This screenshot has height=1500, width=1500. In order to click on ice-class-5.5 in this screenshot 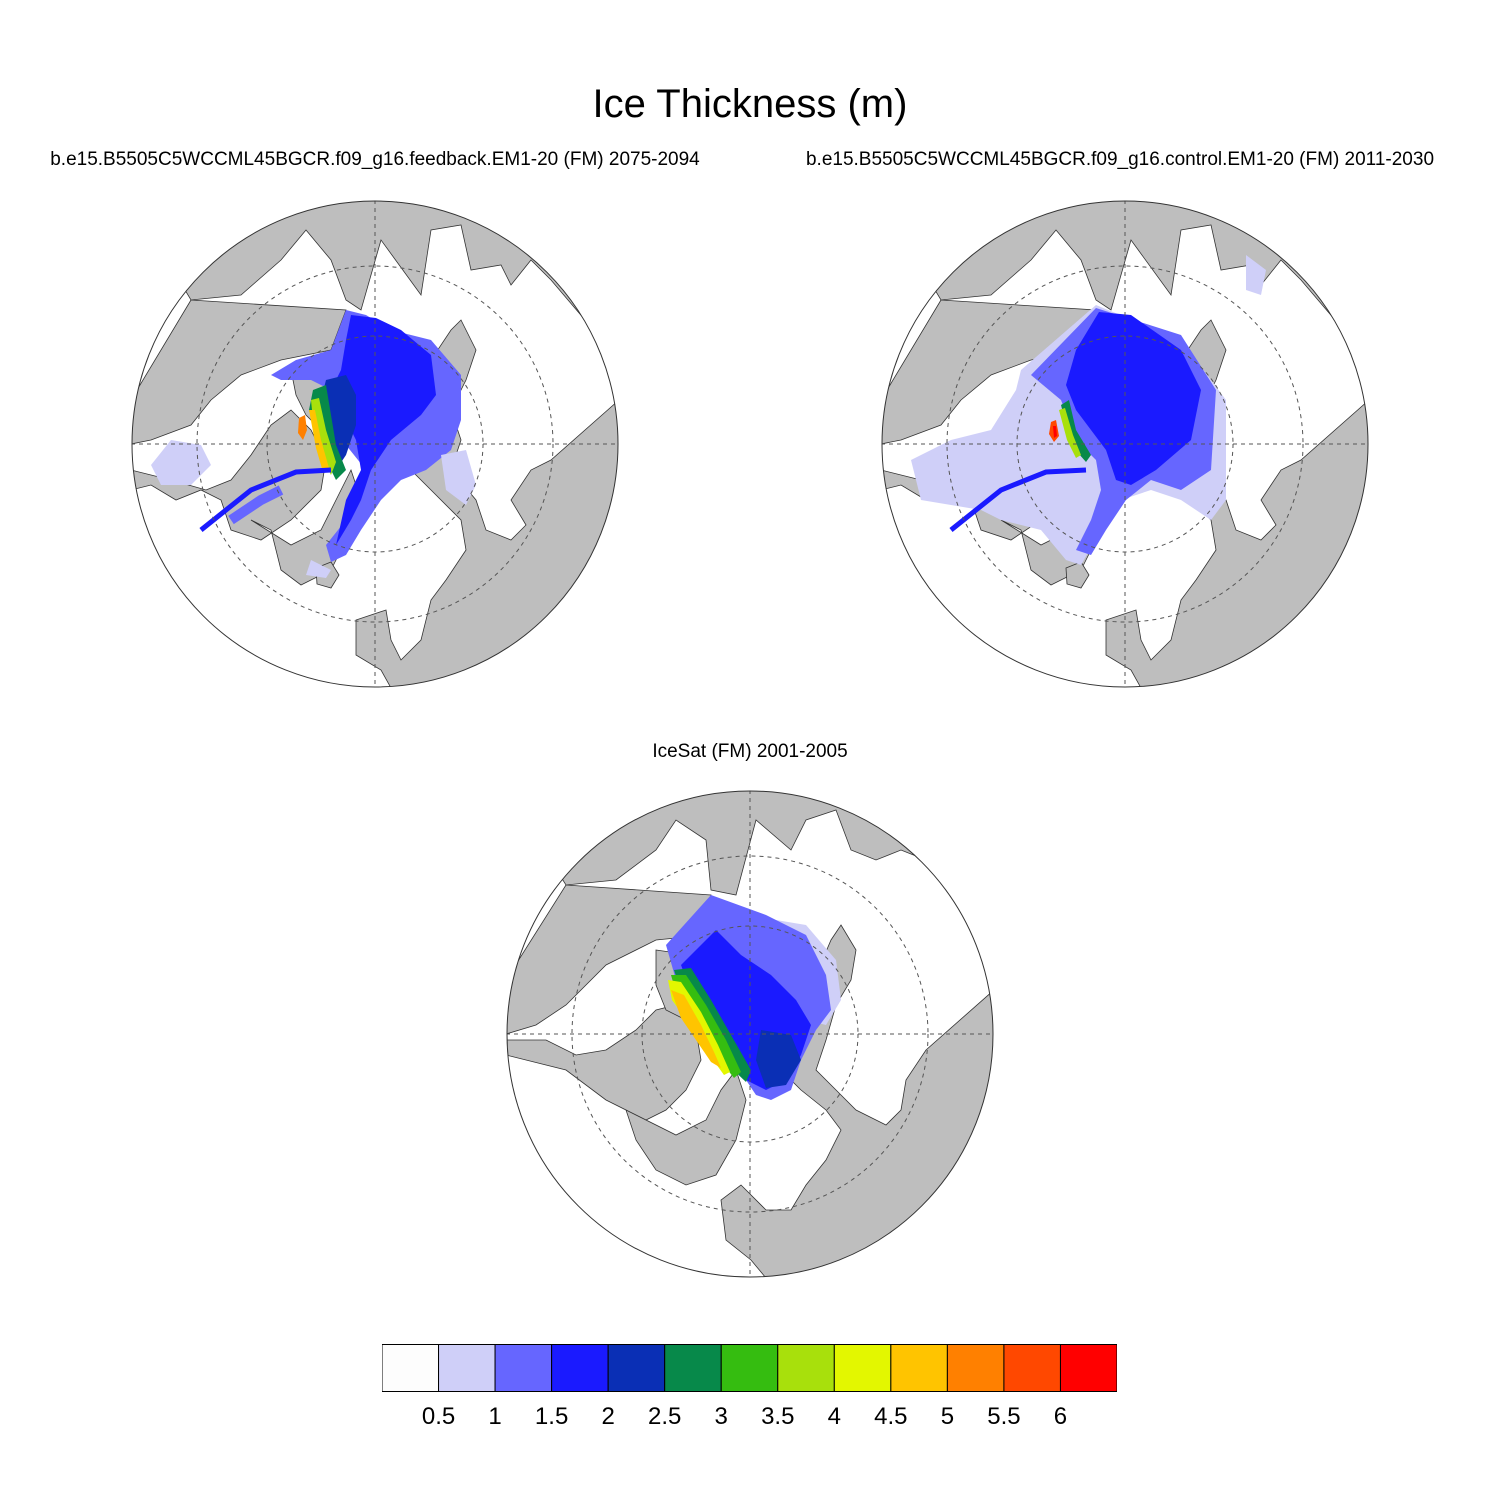, I will do `click(302, 427)`.